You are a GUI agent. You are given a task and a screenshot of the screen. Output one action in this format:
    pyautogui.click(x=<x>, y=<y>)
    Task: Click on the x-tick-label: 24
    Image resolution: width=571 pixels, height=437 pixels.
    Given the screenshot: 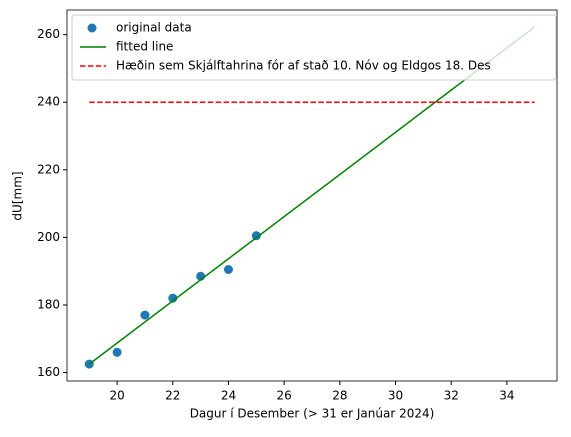 What is the action you would take?
    pyautogui.click(x=228, y=396)
    